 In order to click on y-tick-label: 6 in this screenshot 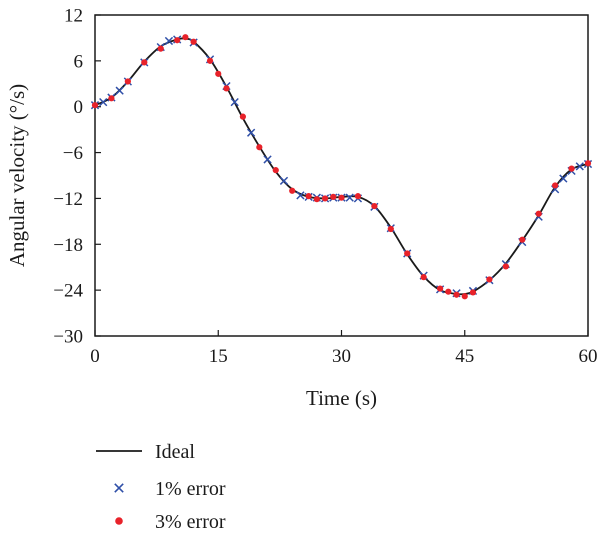, I will do `click(79, 61)`.